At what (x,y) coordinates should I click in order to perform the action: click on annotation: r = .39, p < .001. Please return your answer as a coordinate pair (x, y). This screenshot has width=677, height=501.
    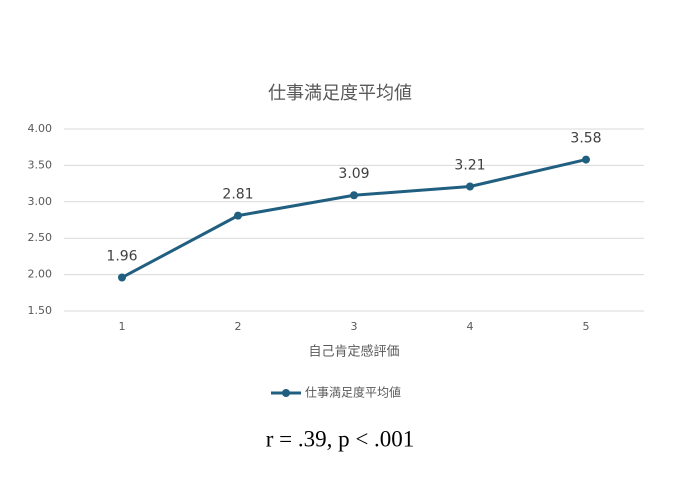
    Looking at the image, I should click on (340, 438).